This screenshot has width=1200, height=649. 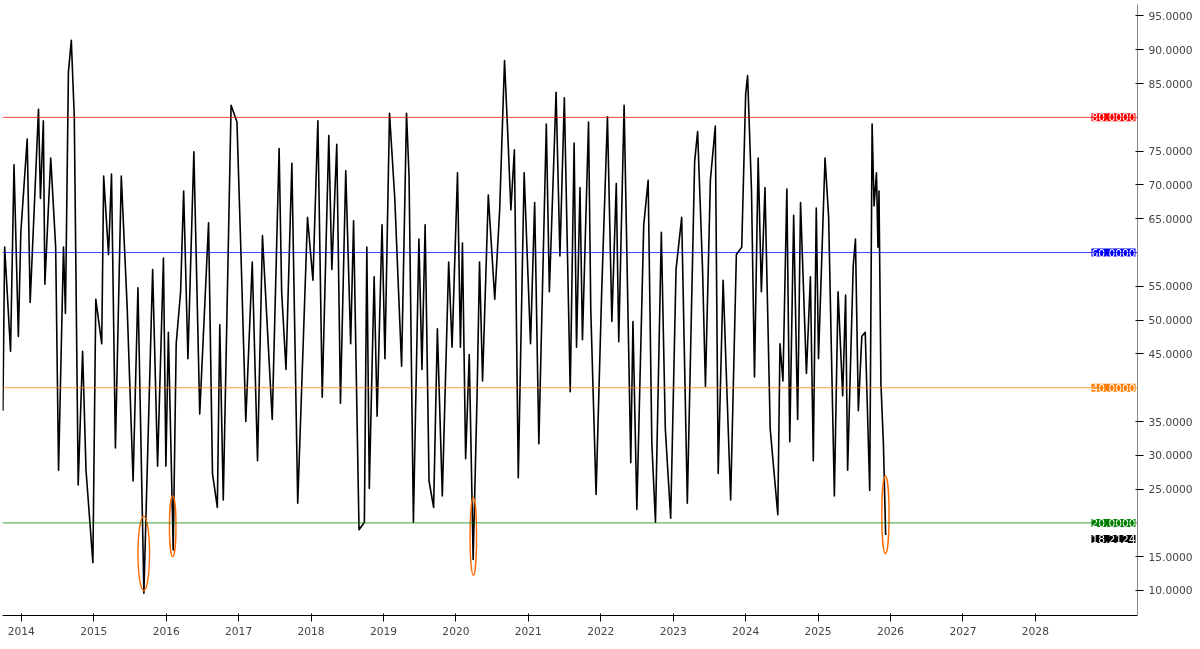 What do you see at coordinates (1113, 388) in the screenshot?
I see `ref-line-label: 40.0000` at bounding box center [1113, 388].